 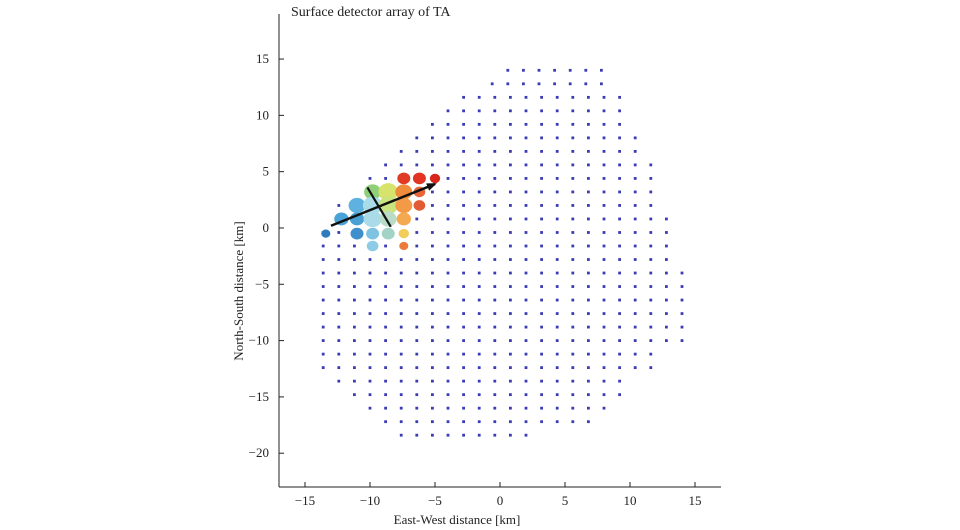 What do you see at coordinates (266, 227) in the screenshot?
I see `y-tick-label: 0` at bounding box center [266, 227].